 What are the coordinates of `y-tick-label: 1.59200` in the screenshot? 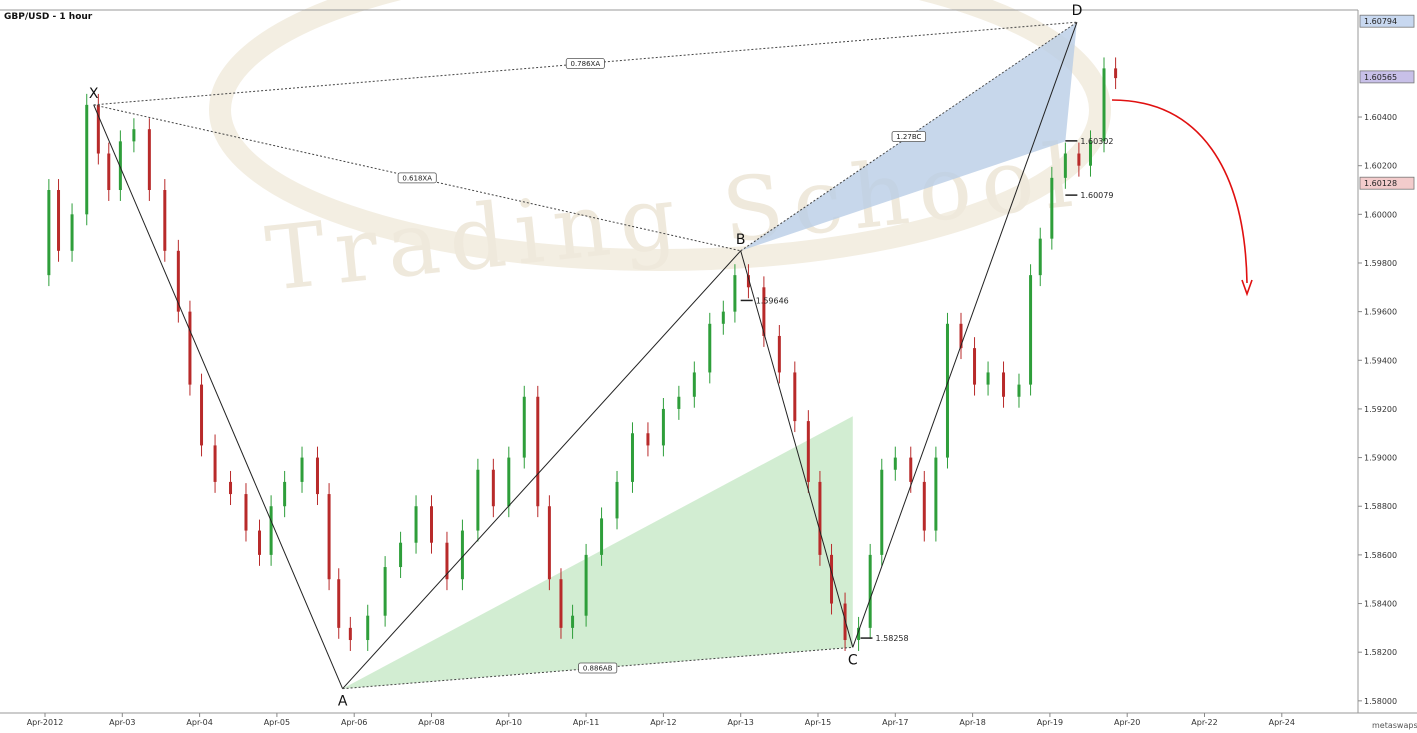 It's located at (1380, 409).